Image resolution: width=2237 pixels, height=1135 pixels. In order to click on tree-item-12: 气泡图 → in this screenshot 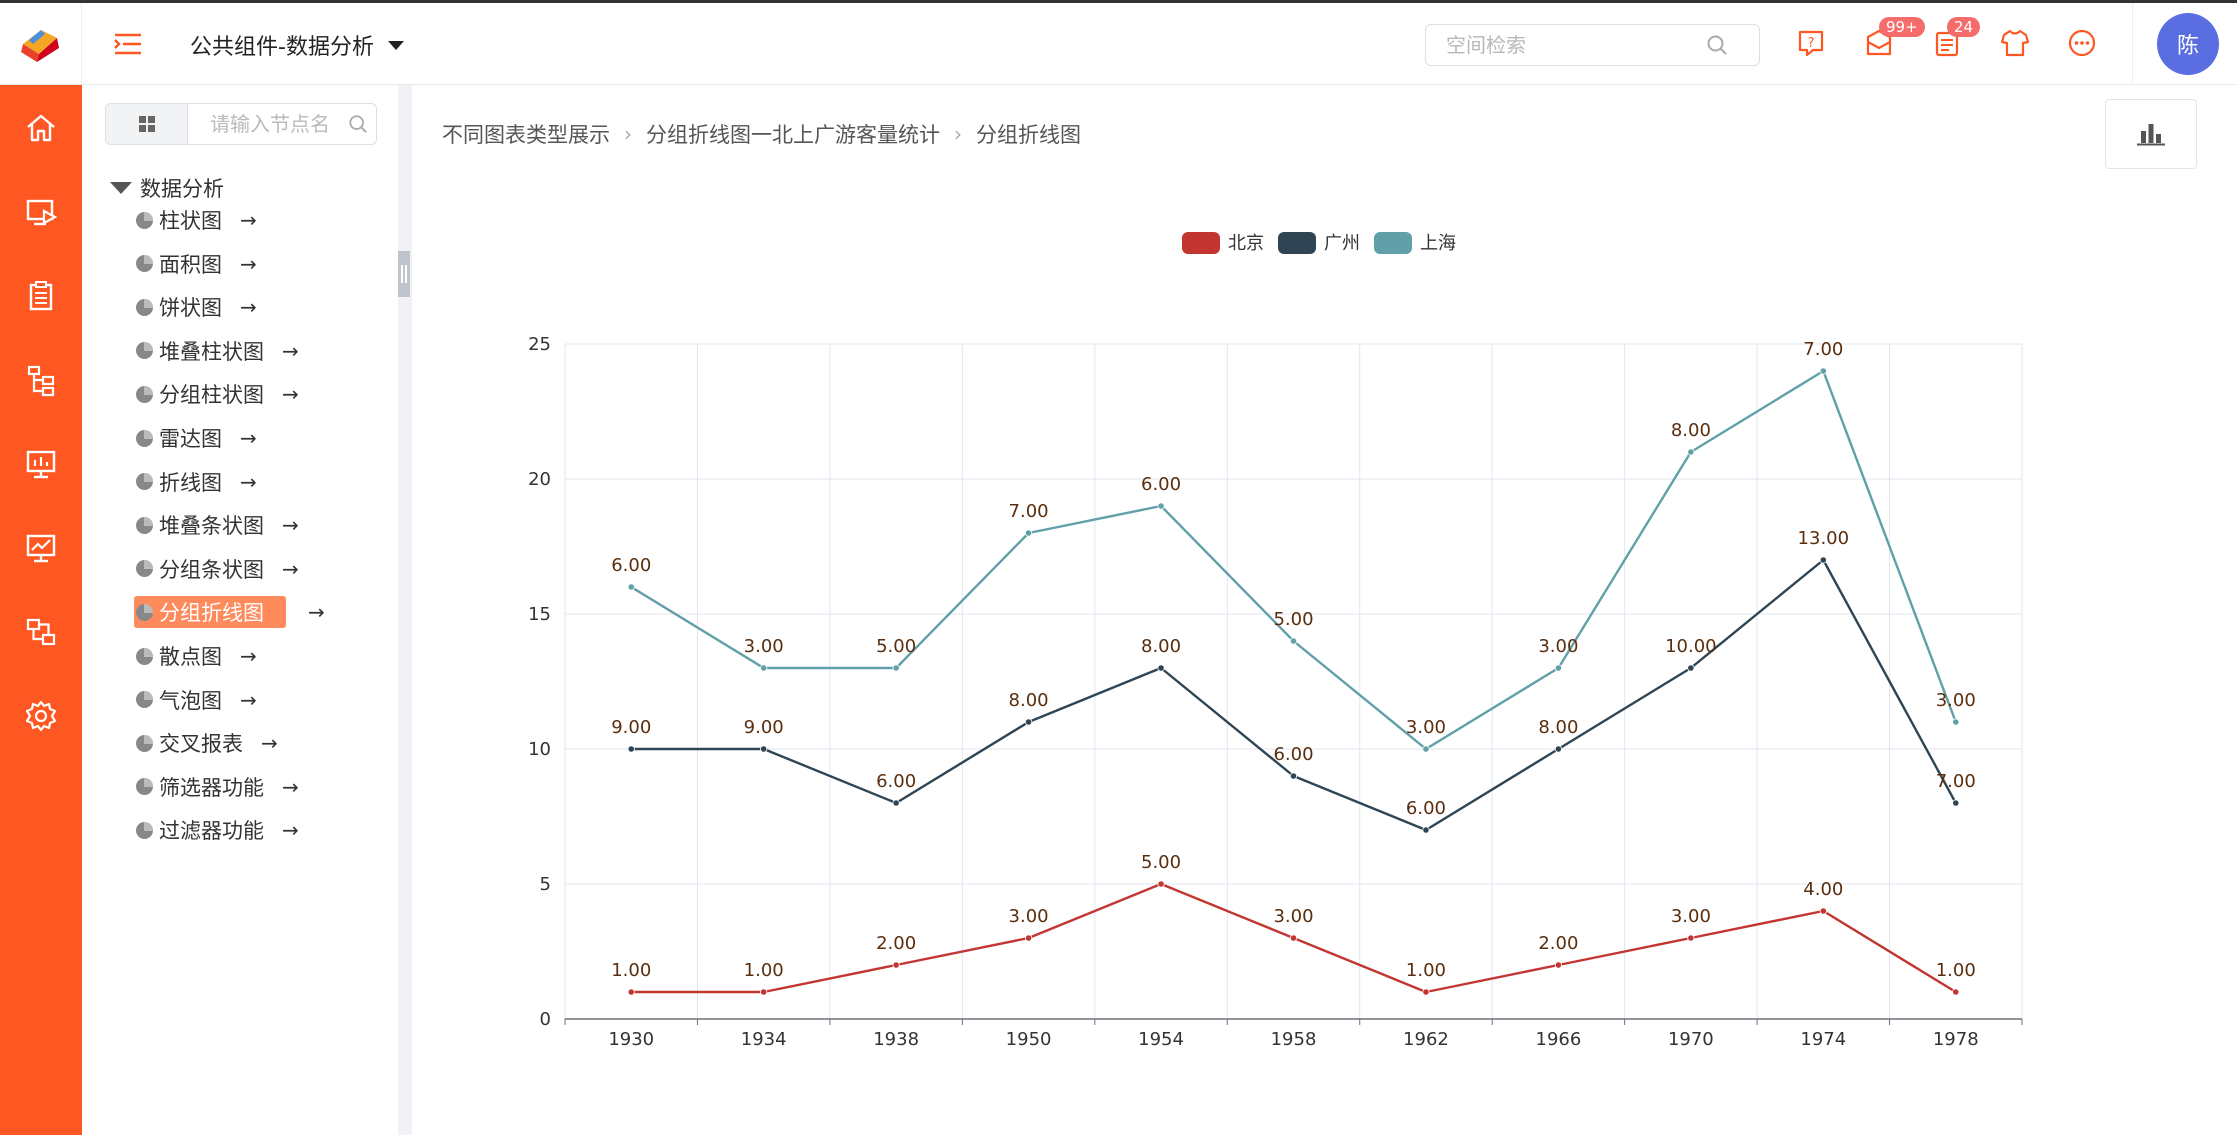, I will do `click(195, 700)`.